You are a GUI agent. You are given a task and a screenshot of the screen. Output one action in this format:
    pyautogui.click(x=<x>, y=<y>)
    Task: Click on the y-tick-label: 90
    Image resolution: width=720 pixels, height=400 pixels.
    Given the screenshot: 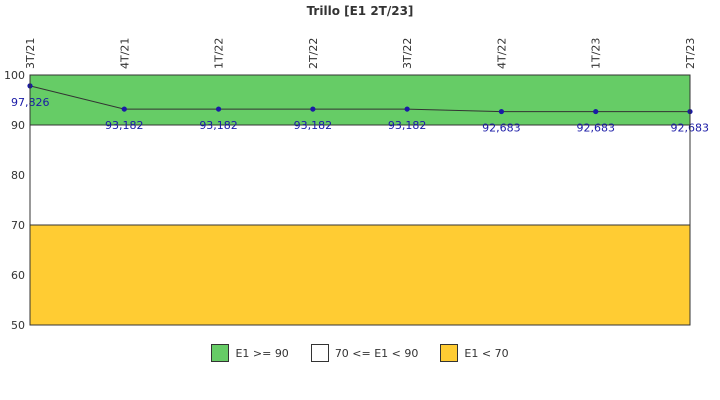 What is the action you would take?
    pyautogui.click(x=18, y=125)
    